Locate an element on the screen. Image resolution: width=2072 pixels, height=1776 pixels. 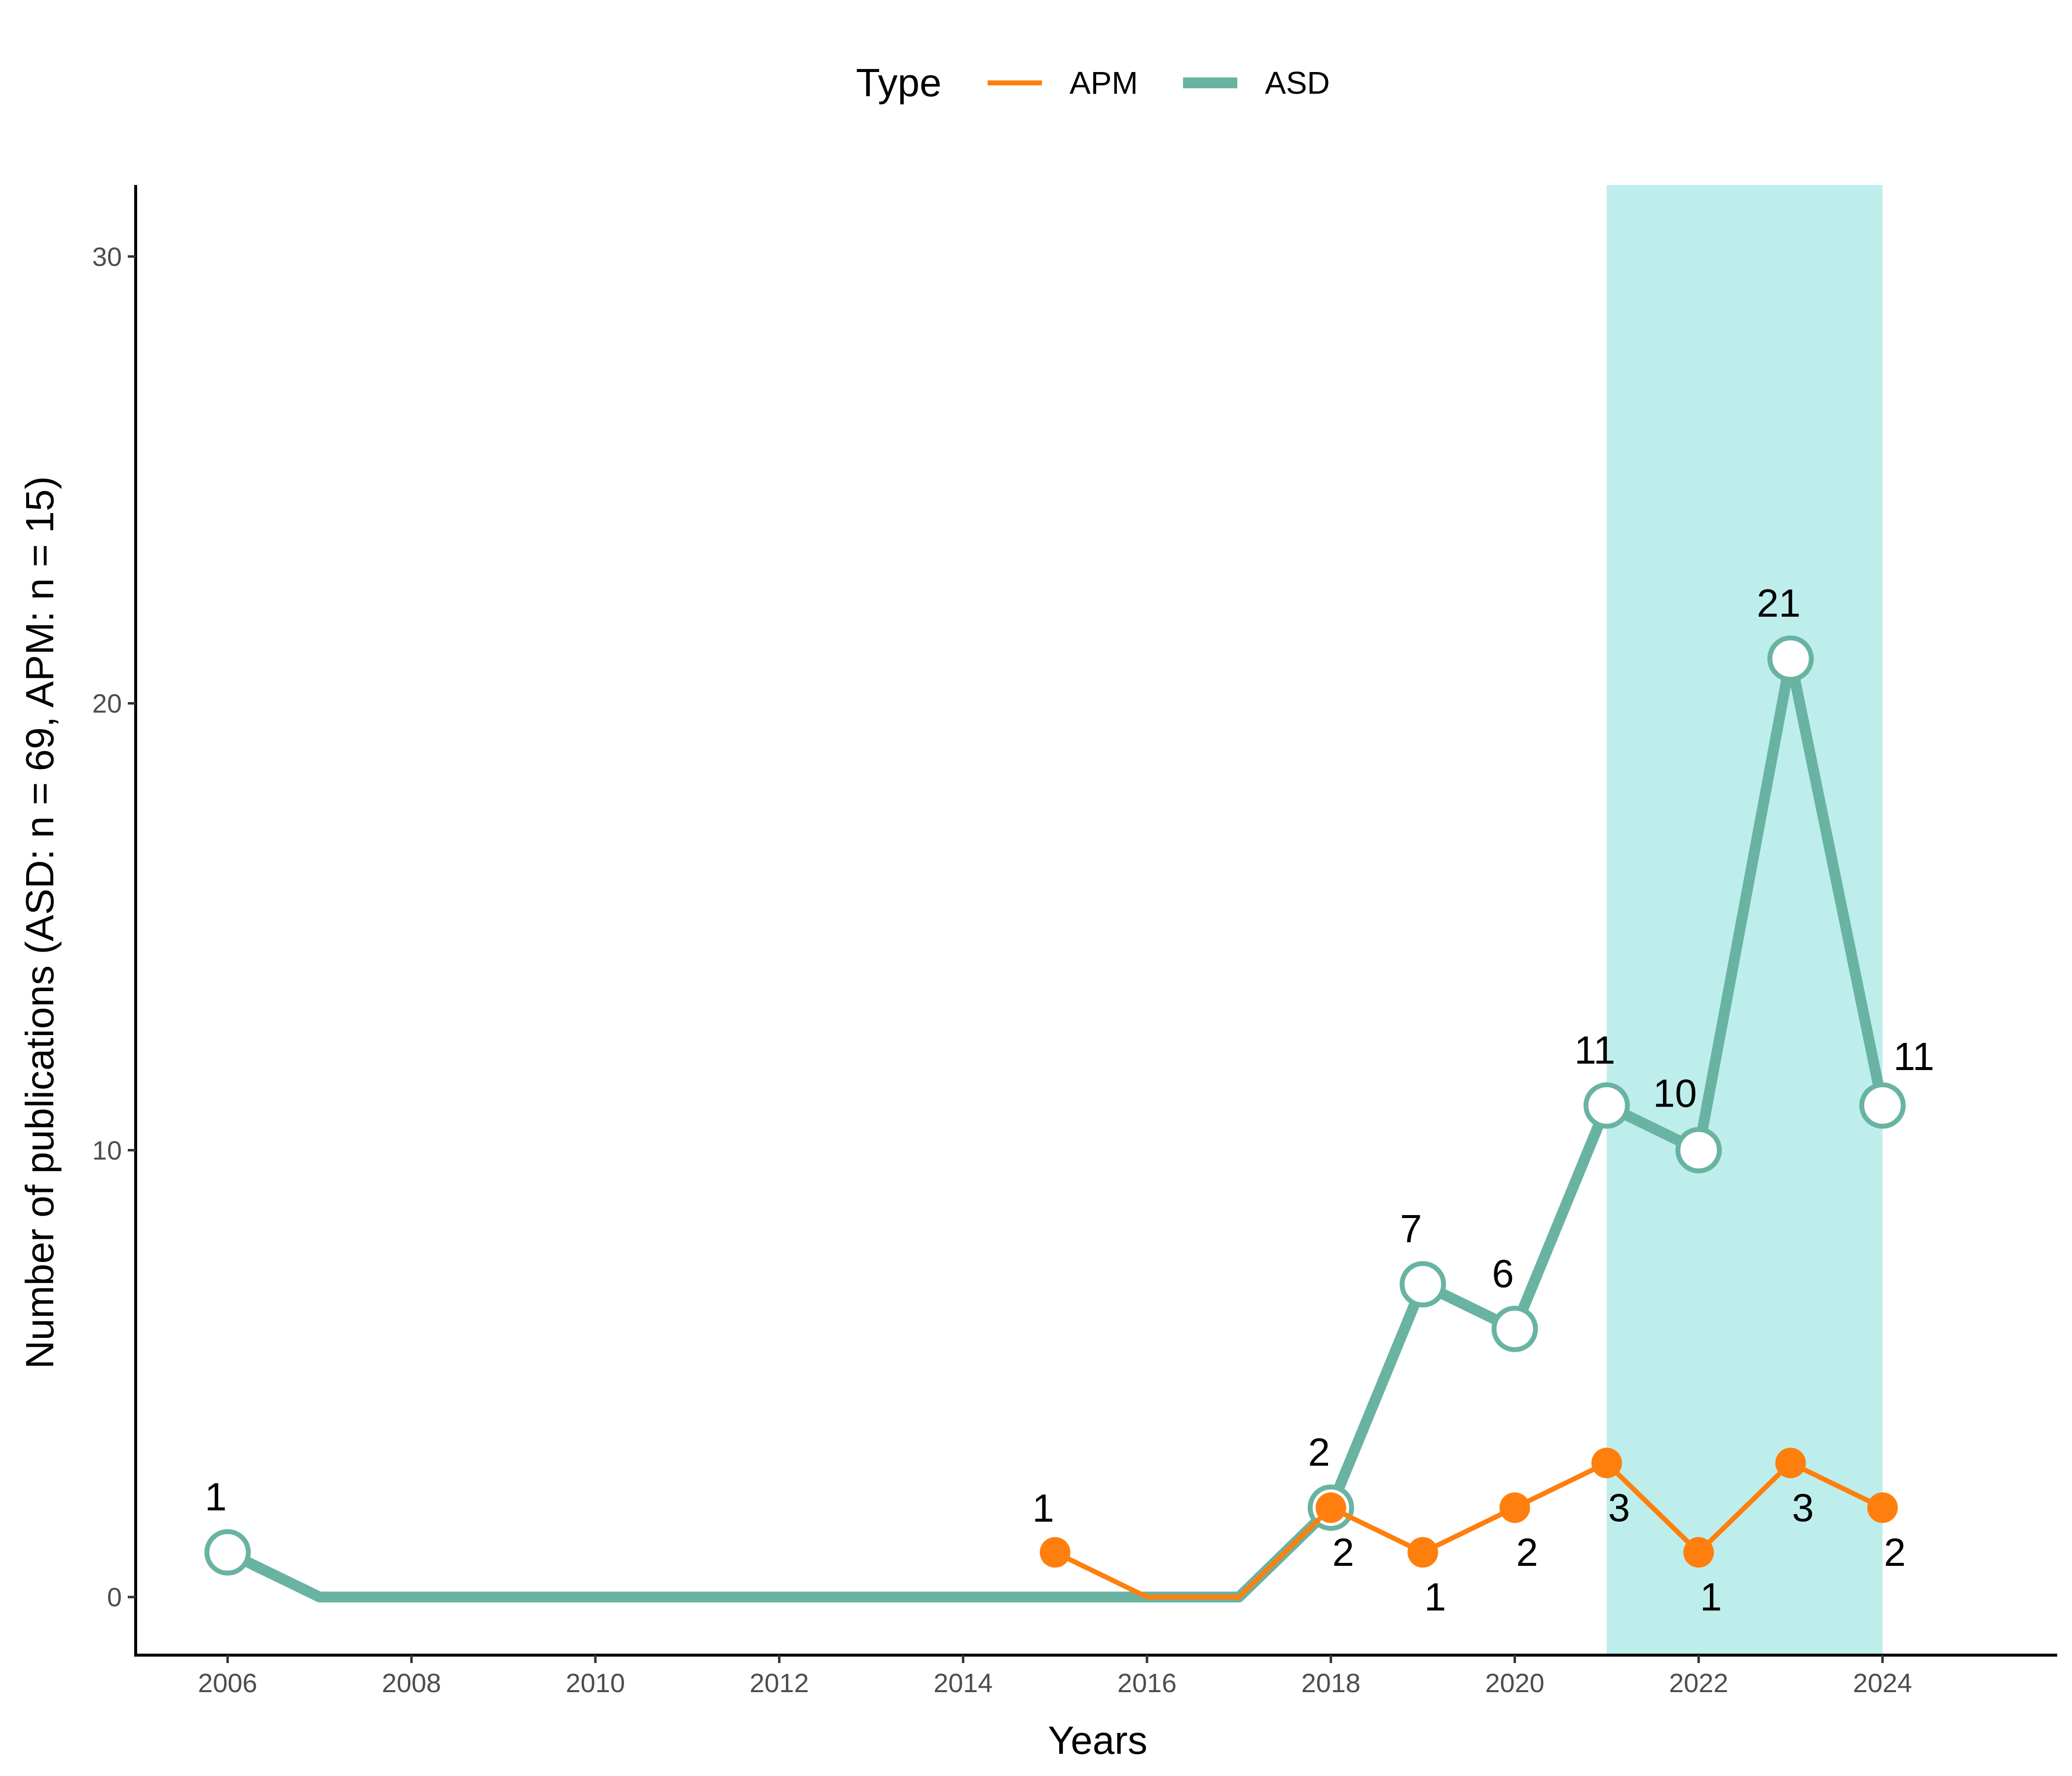
legend-label-asd: ASD is located at coordinates (1298, 83).